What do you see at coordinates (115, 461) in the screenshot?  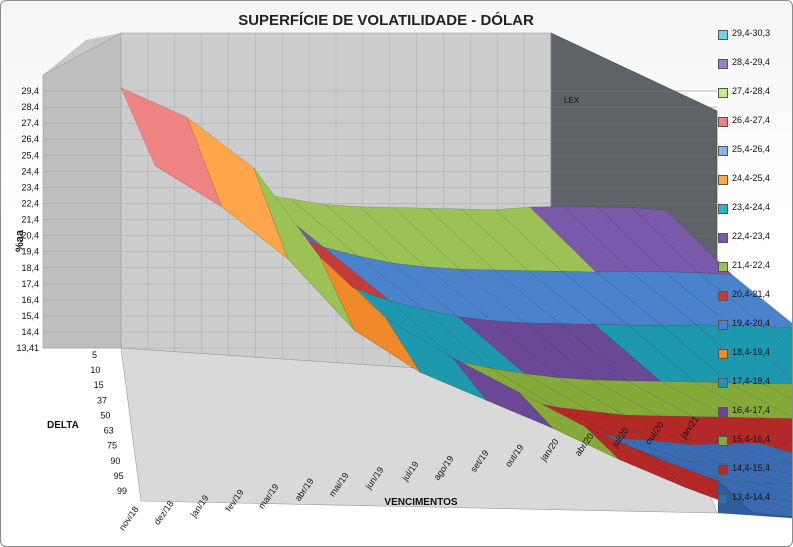 I see `delta-tick-label: 90` at bounding box center [115, 461].